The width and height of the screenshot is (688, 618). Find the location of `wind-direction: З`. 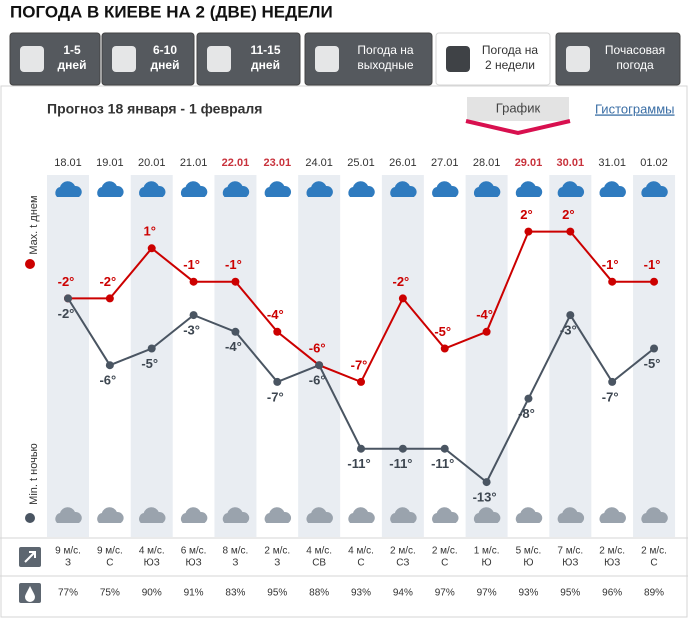

wind-direction: З is located at coordinates (277, 563).